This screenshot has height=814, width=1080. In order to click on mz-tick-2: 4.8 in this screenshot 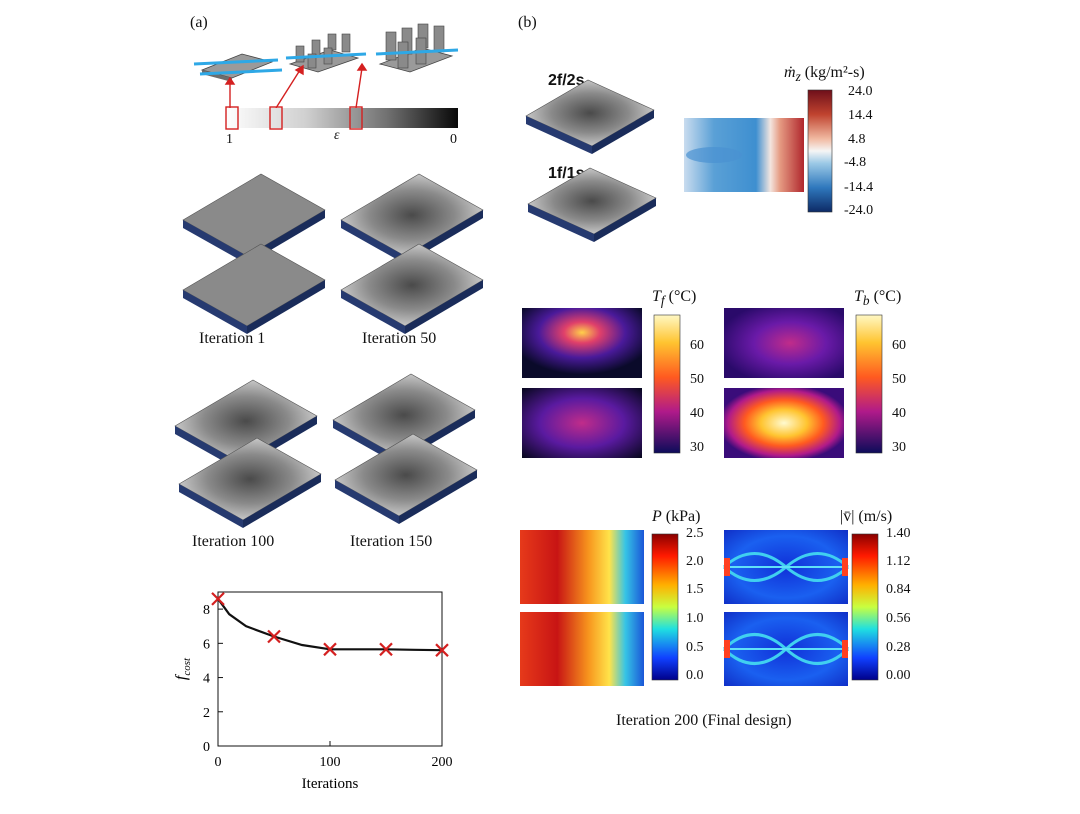, I will do `click(857, 139)`.